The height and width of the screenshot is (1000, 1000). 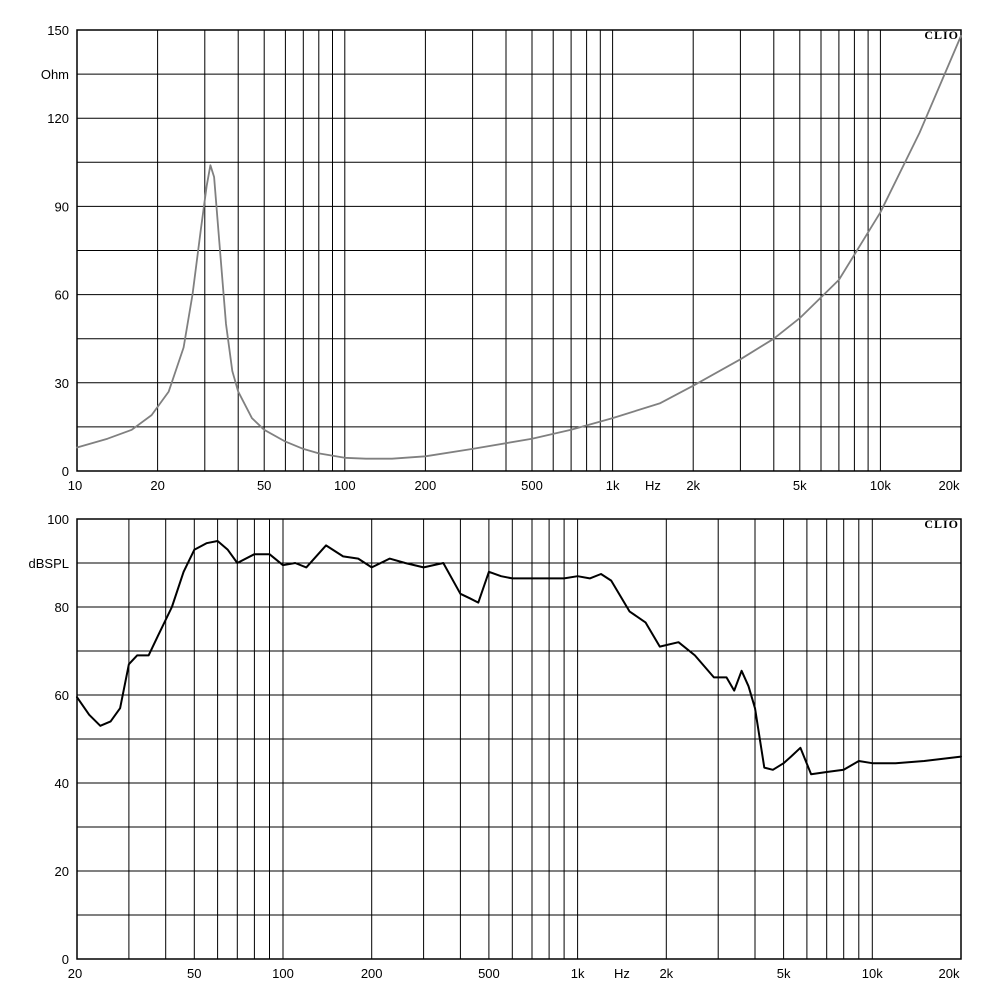 What do you see at coordinates (62, 206) in the screenshot?
I see `y-tick-label: 90` at bounding box center [62, 206].